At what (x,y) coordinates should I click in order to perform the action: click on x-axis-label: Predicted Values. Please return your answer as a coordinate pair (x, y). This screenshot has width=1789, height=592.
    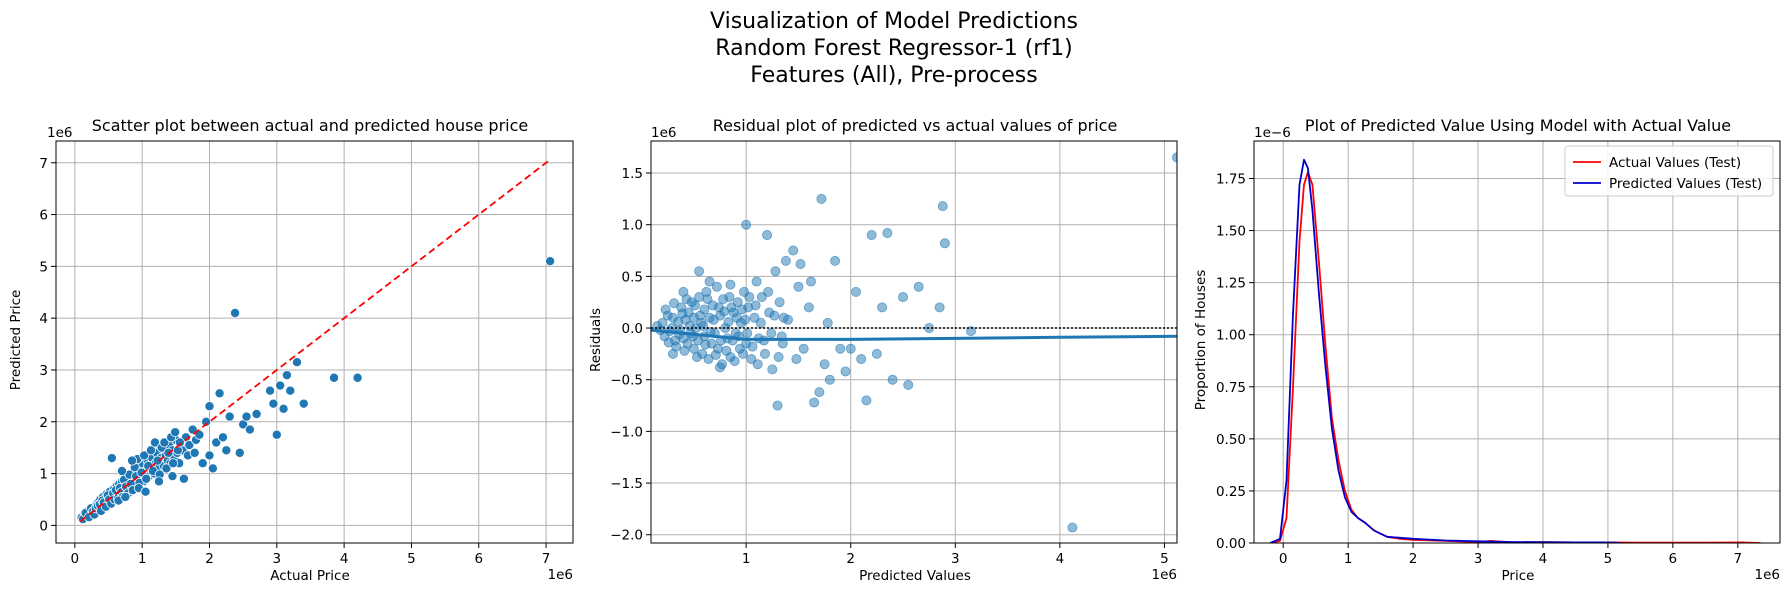
    Looking at the image, I should click on (915, 576).